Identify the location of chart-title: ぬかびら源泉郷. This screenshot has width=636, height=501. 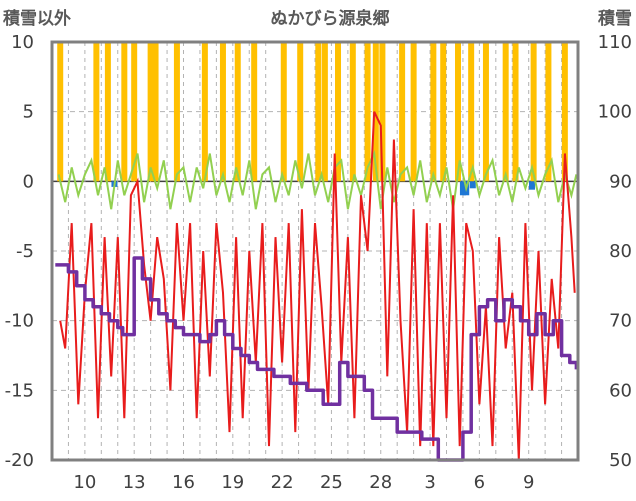
(330, 18).